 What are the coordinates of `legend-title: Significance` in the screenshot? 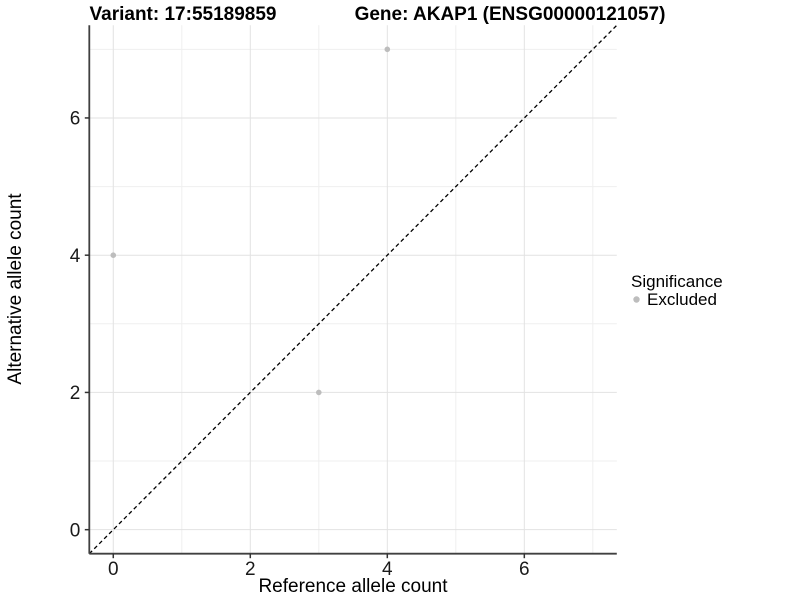 It's located at (677, 281).